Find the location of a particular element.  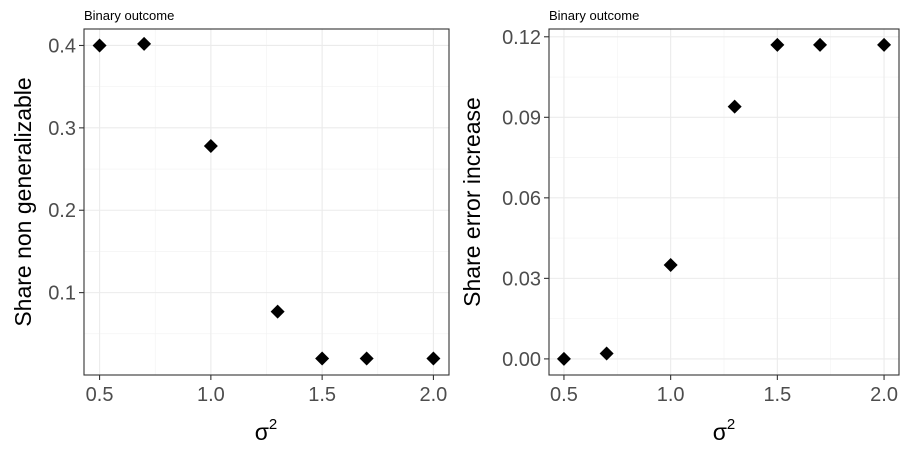

right-x-tick-label: 1.5 is located at coordinates (777, 395).